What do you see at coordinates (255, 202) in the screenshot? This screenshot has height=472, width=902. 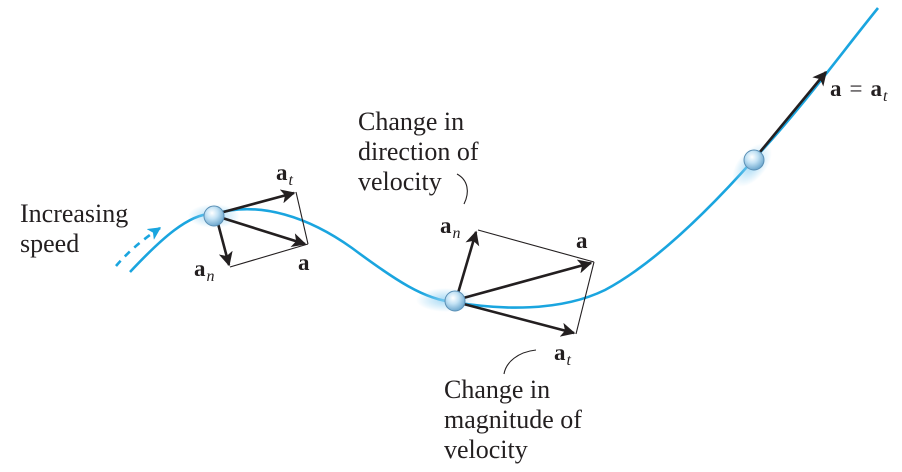 I see `p1-at-arrow` at bounding box center [255, 202].